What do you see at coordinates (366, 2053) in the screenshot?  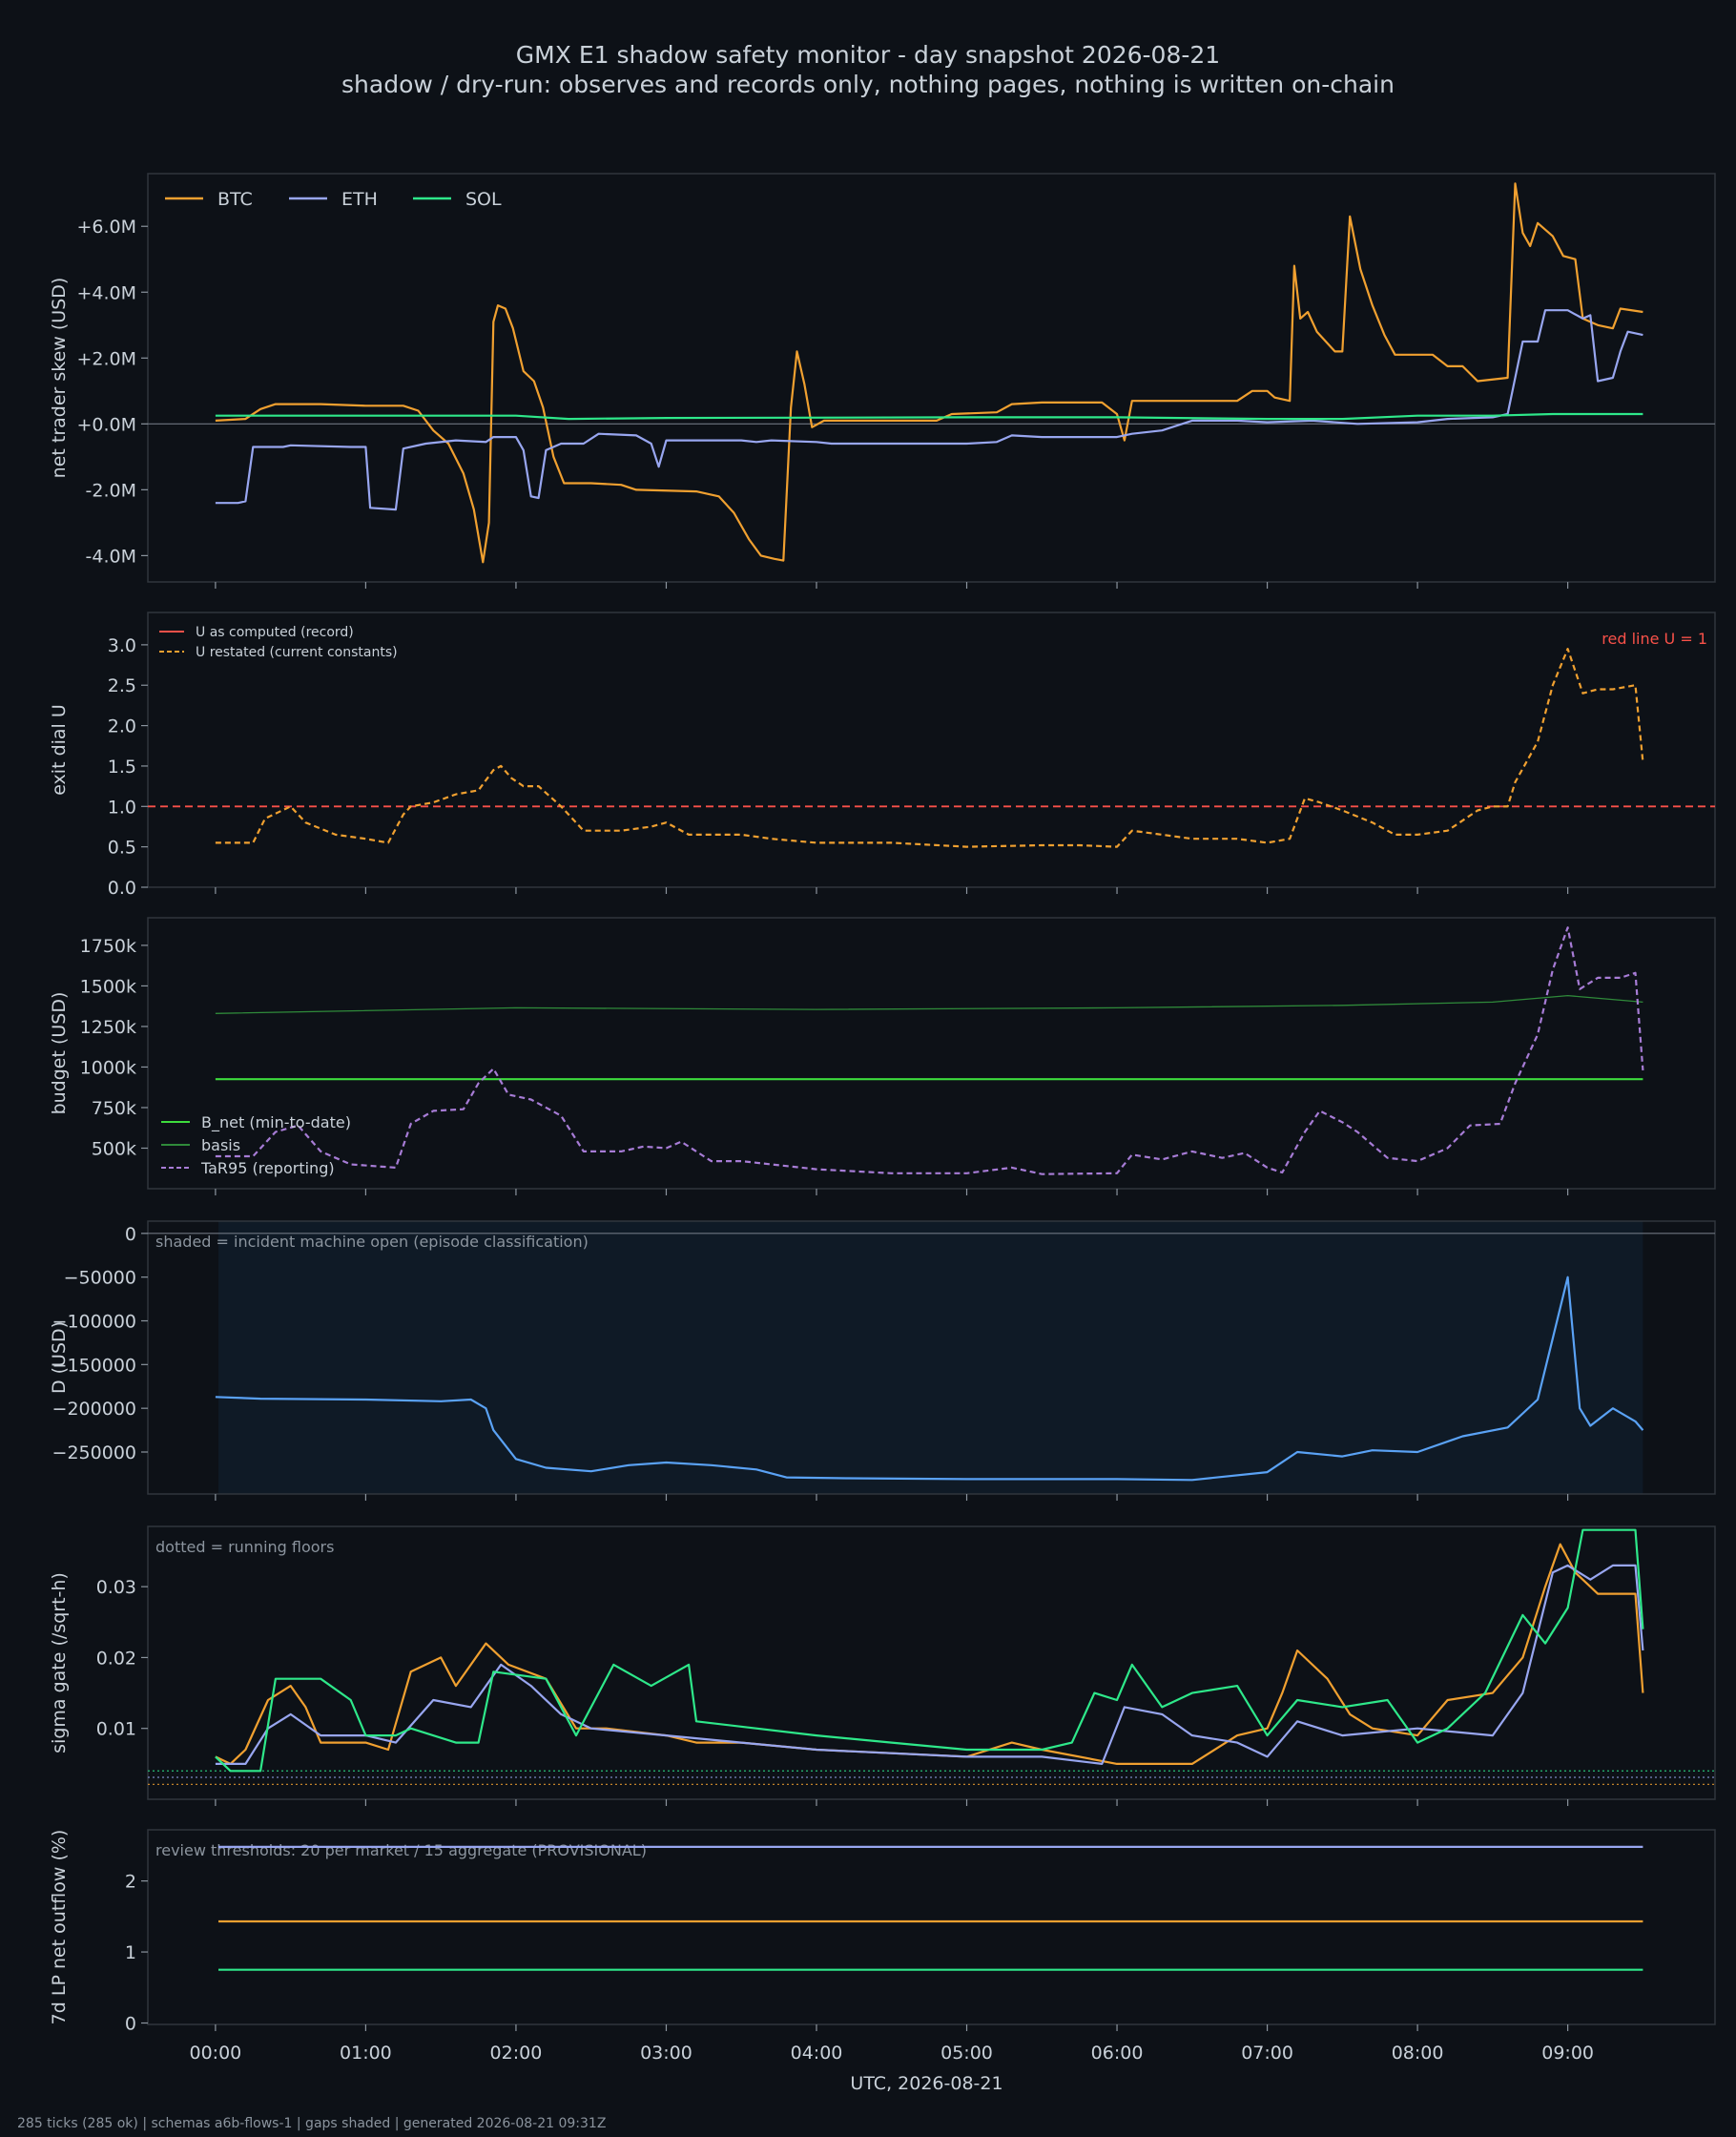 I see `x-tick-label: 01:00` at bounding box center [366, 2053].